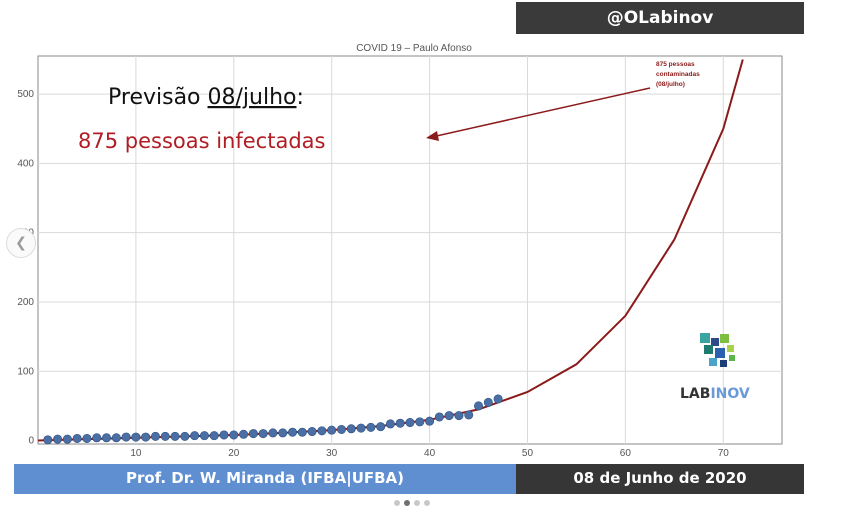  What do you see at coordinates (541, 112) in the screenshot?
I see `annotation-arrow` at bounding box center [541, 112].